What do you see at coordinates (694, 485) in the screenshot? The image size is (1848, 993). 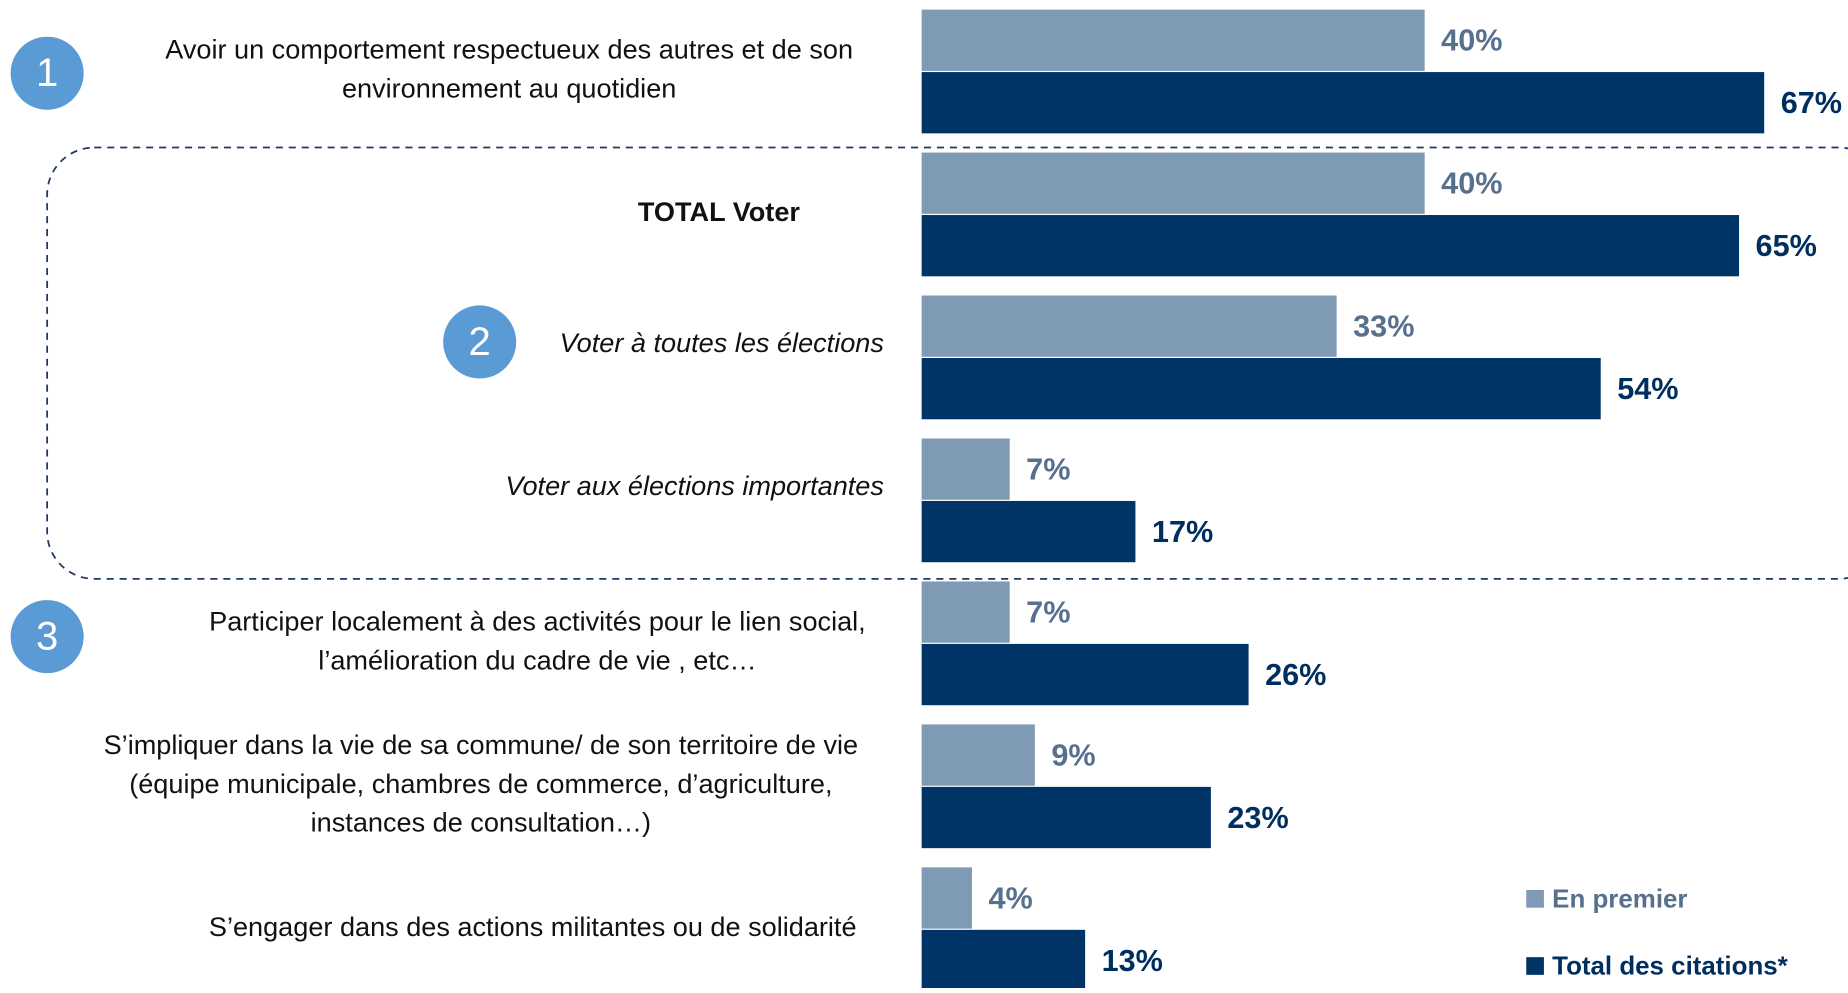 I see `category-label: Voter aux élections importantes` at bounding box center [694, 485].